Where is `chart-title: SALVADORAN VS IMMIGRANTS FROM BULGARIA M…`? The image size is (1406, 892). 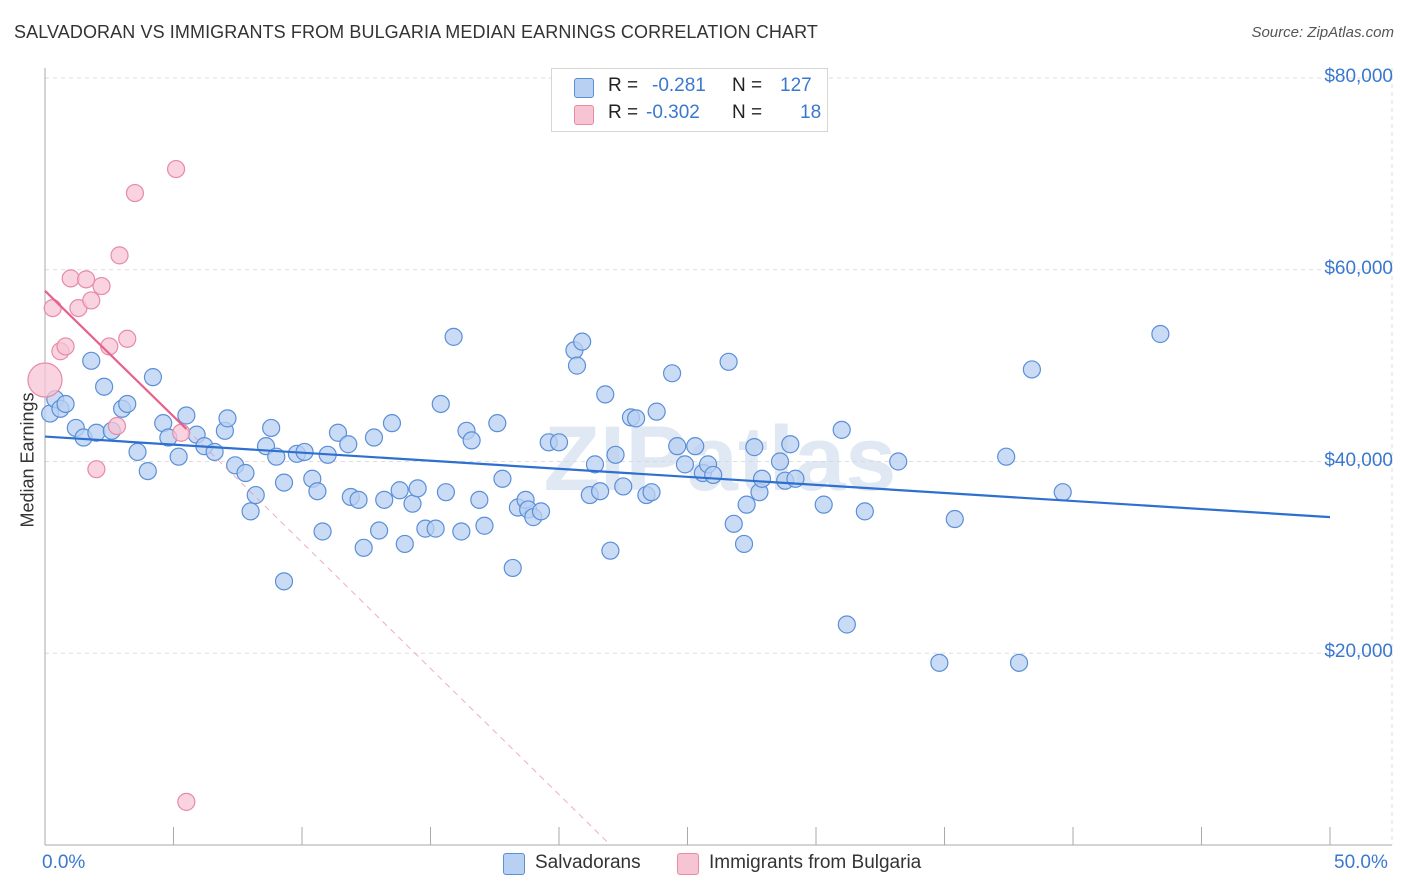 chart-title: SALVADORAN VS IMMIGRANTS FROM BULGARIA M… is located at coordinates (416, 32).